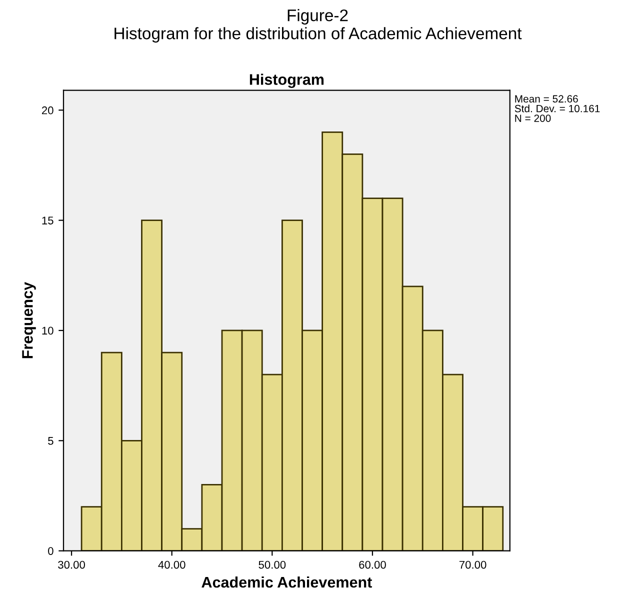 This screenshot has height=602, width=635. I want to click on x-tick-label: 40.00, so click(172, 564).